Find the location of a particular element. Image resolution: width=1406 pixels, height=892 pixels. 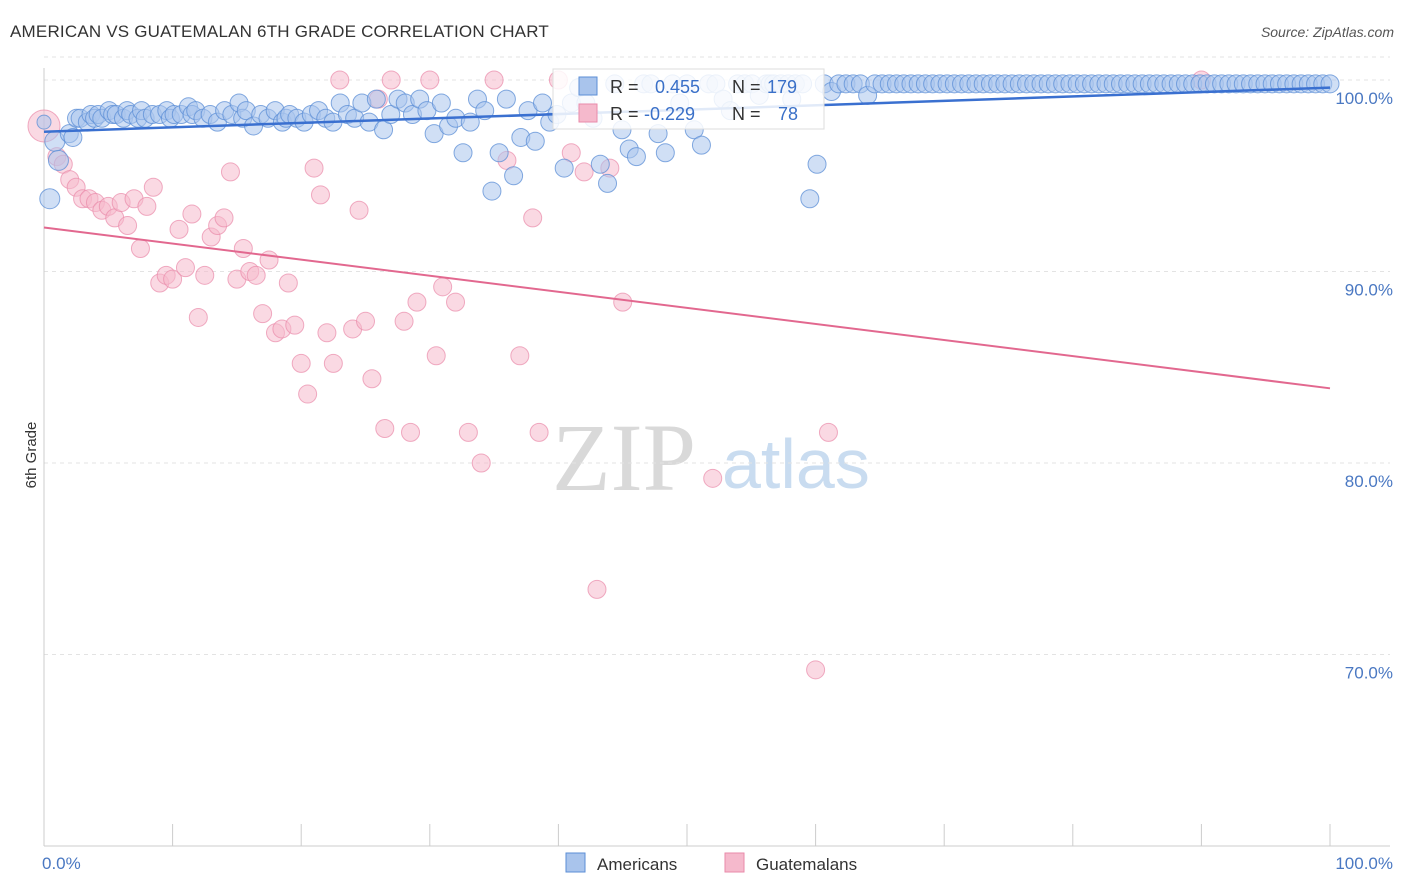

americans-r-label: R = is located at coordinates (624, 87).